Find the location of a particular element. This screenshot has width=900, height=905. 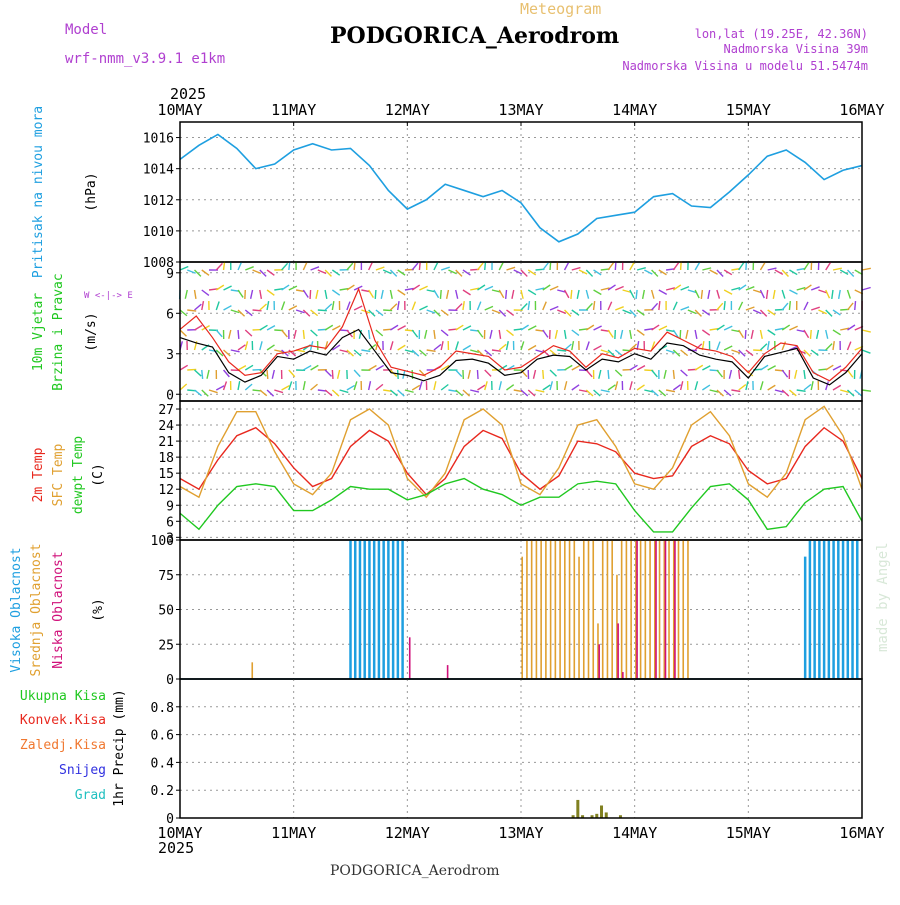

pressure-axis-title: Pritisak na nivou mora (hPa) is located at coordinates (65, 192).